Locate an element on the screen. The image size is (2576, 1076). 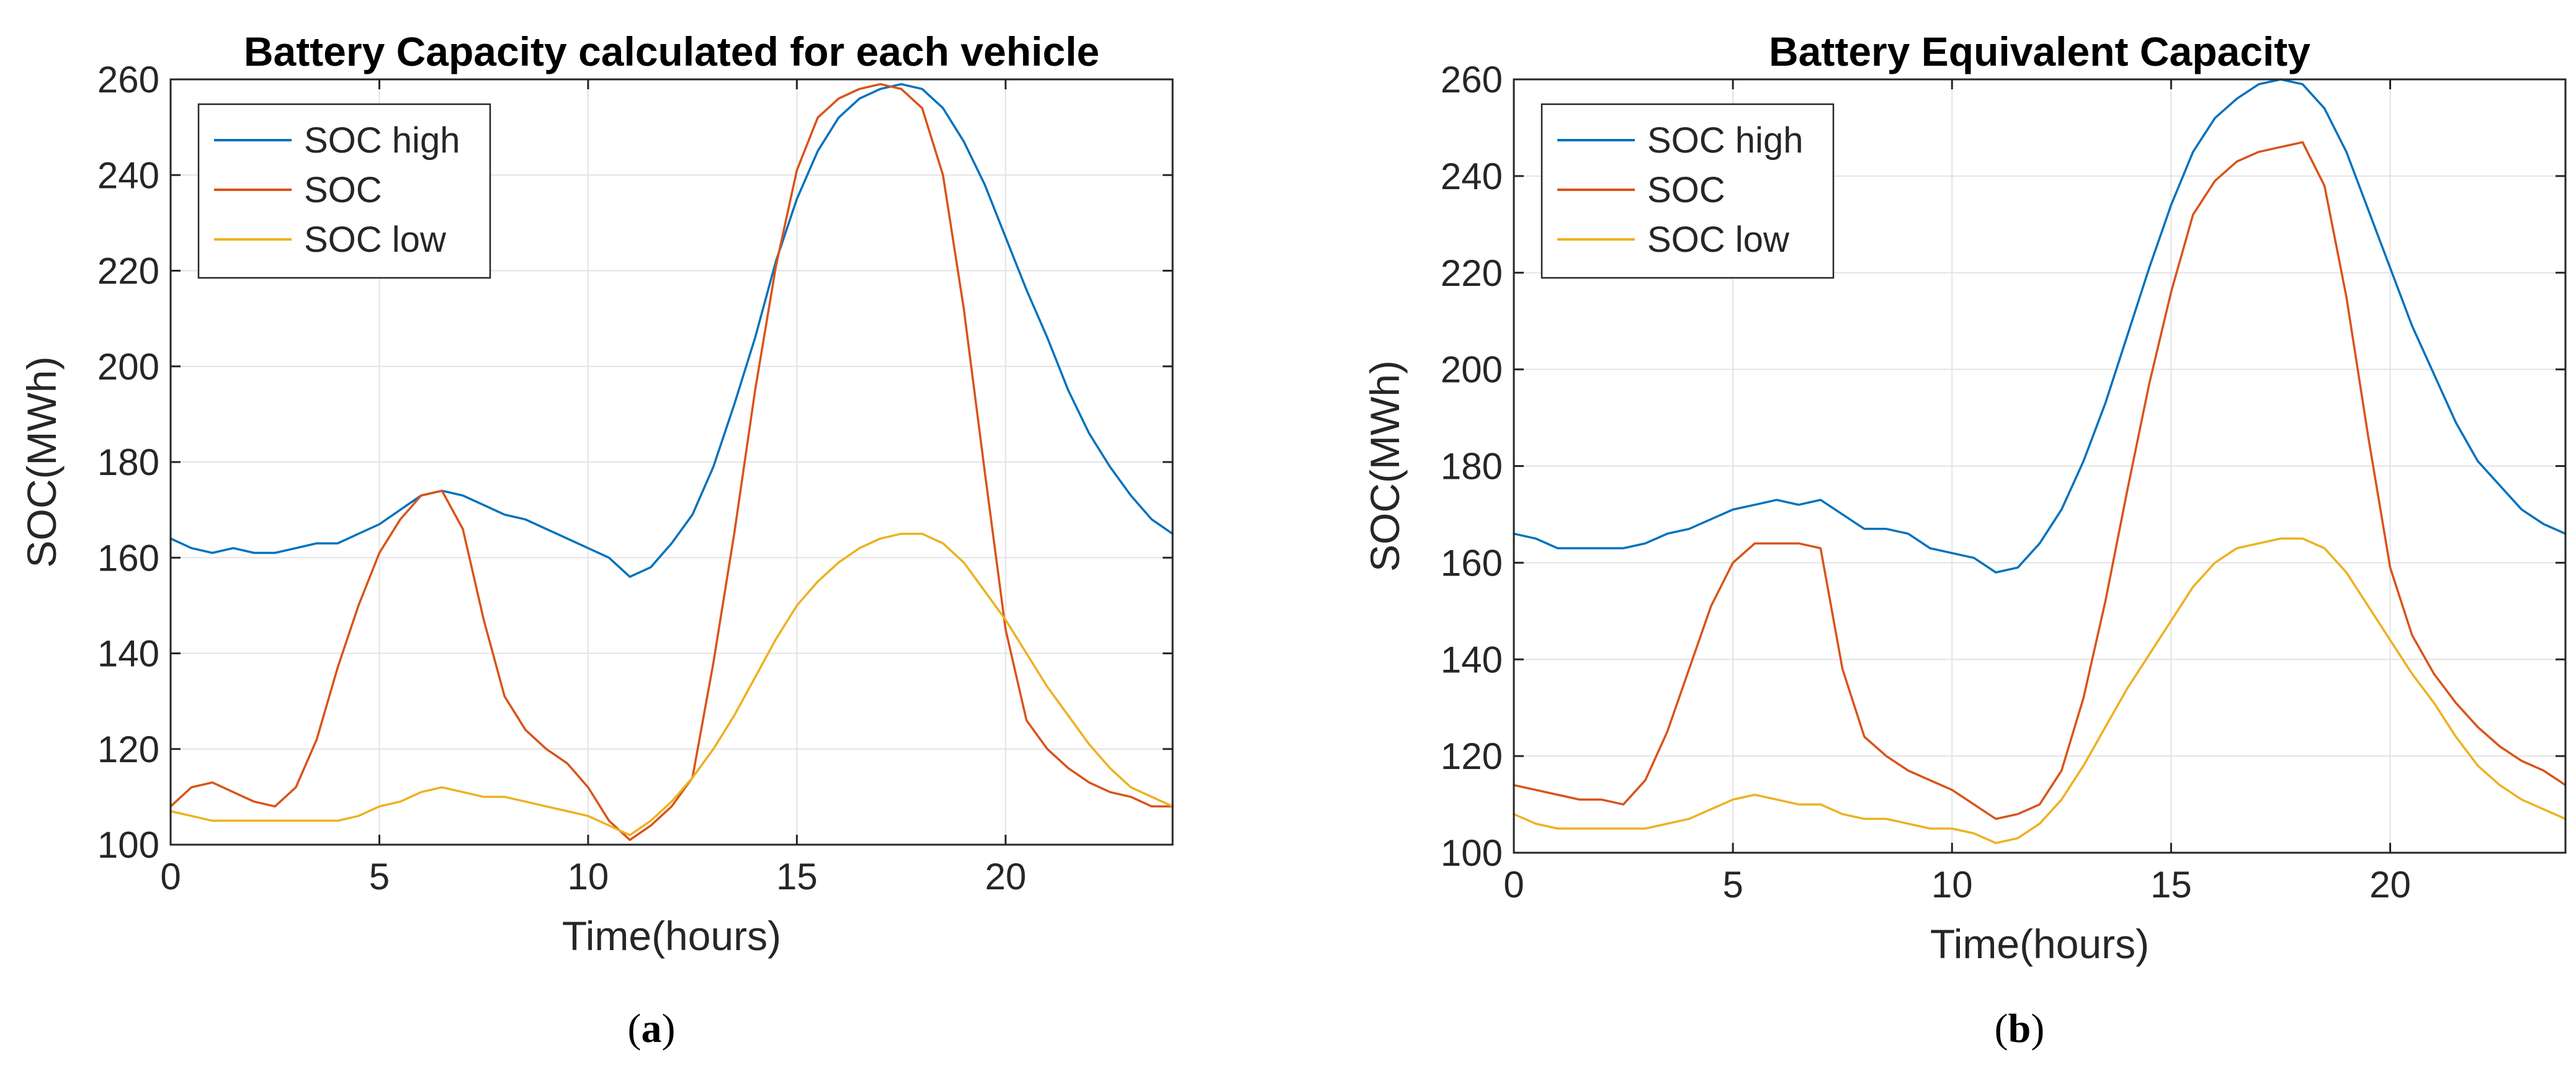
panel-caption: (b) is located at coordinates (2020, 1028).